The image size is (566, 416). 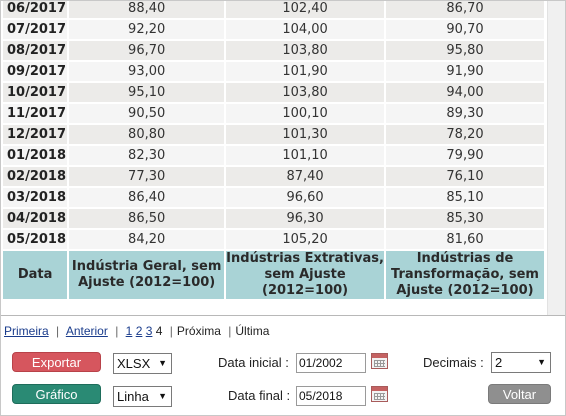 What do you see at coordinates (283, 315) in the screenshot?
I see `section-divider` at bounding box center [283, 315].